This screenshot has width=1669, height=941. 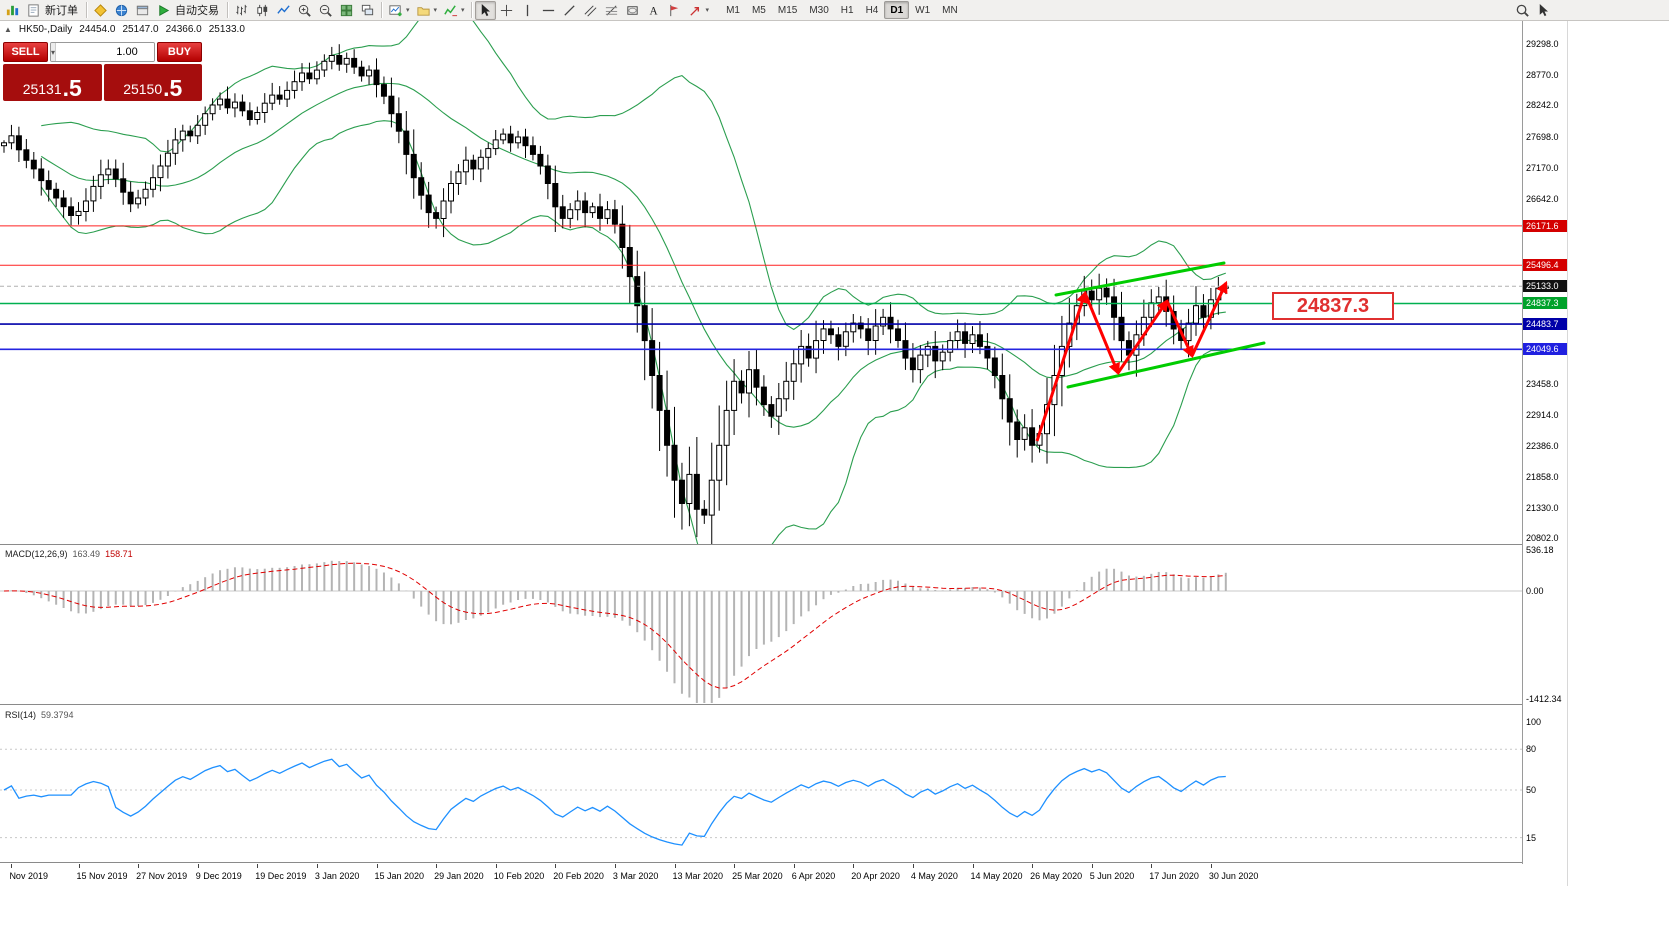 What do you see at coordinates (847, 10) in the screenshot?
I see `timeframe-h1-button: H1` at bounding box center [847, 10].